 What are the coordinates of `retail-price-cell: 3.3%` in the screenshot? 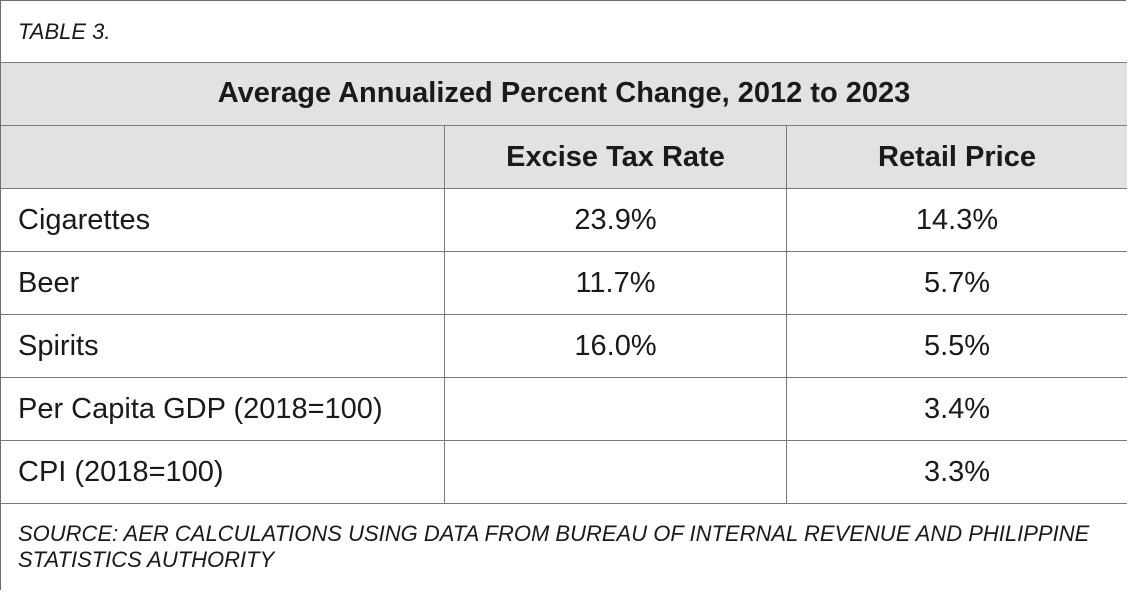 It's located at (956, 472).